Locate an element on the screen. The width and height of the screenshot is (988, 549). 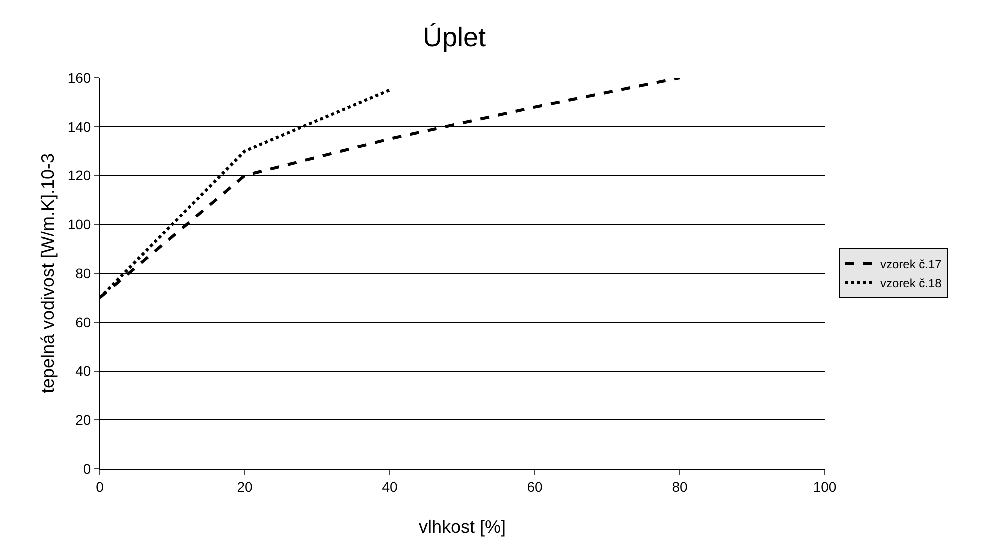
y-tick-label: 40 is located at coordinates (84, 371).